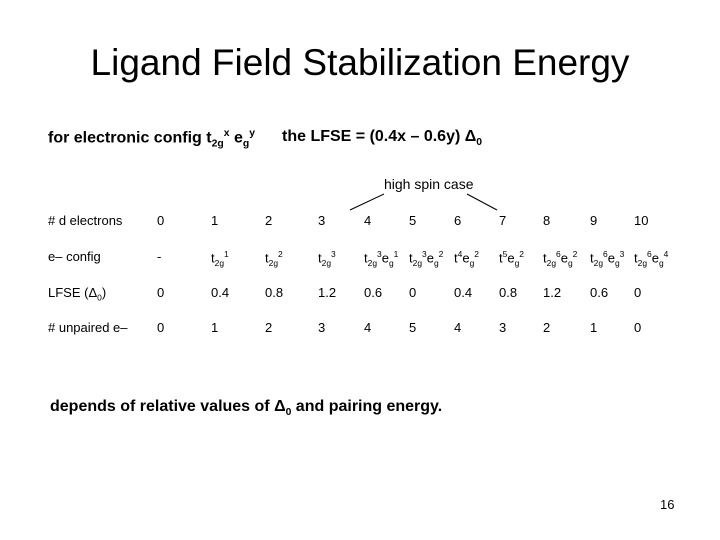 This screenshot has height=540, width=720. Describe the element at coordinates (560, 258) in the screenshot. I see `config-cell: t2g6eg2` at that location.